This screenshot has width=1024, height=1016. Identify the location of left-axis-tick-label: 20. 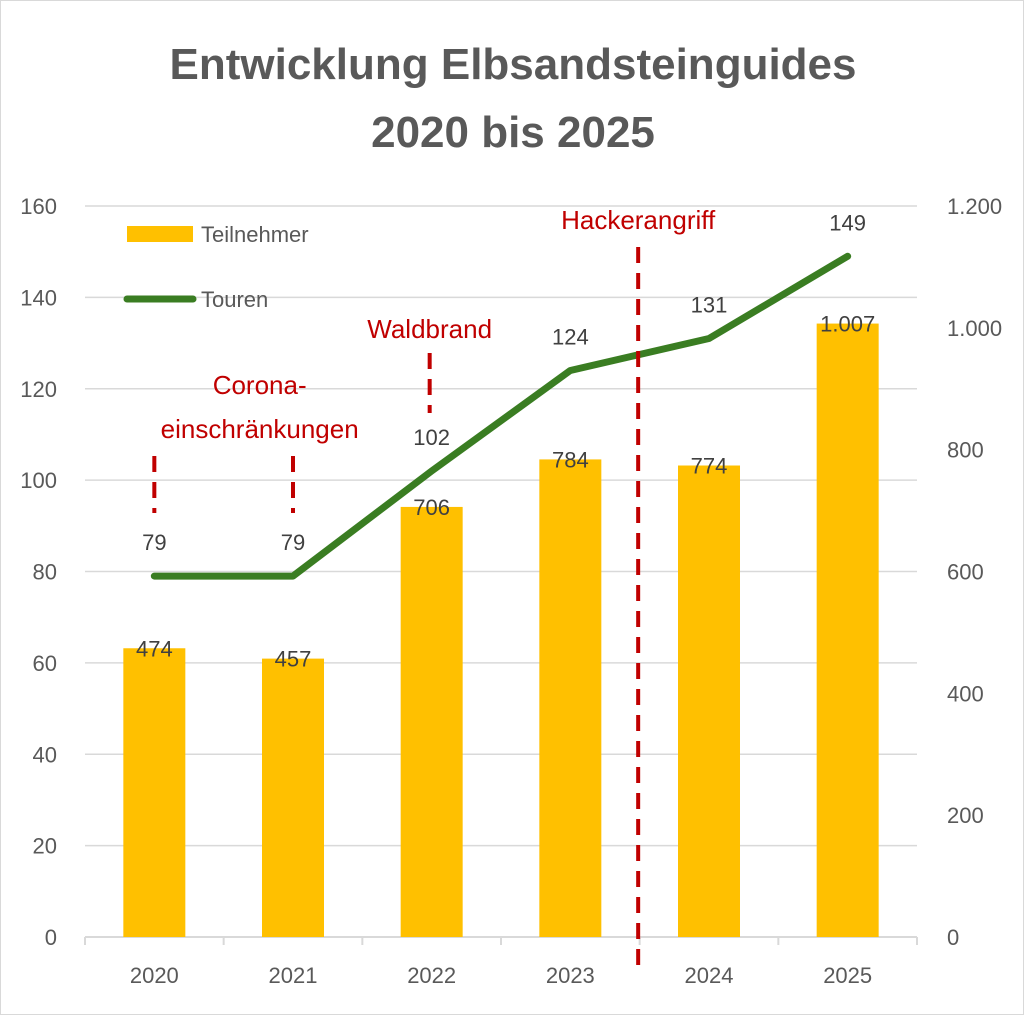
(45, 846).